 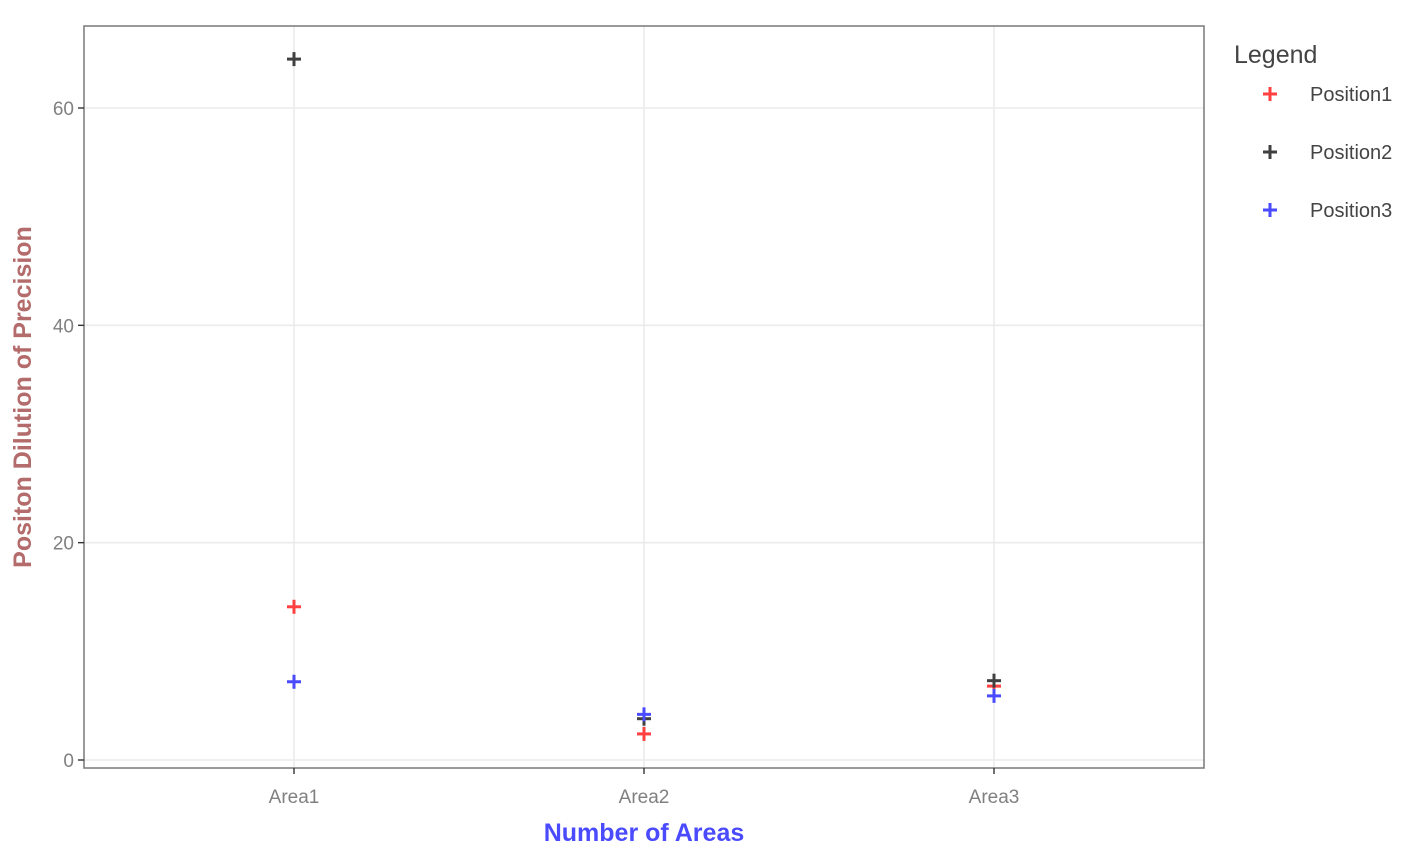 I want to click on legend-item-position1: Position1, so click(x=1327, y=95).